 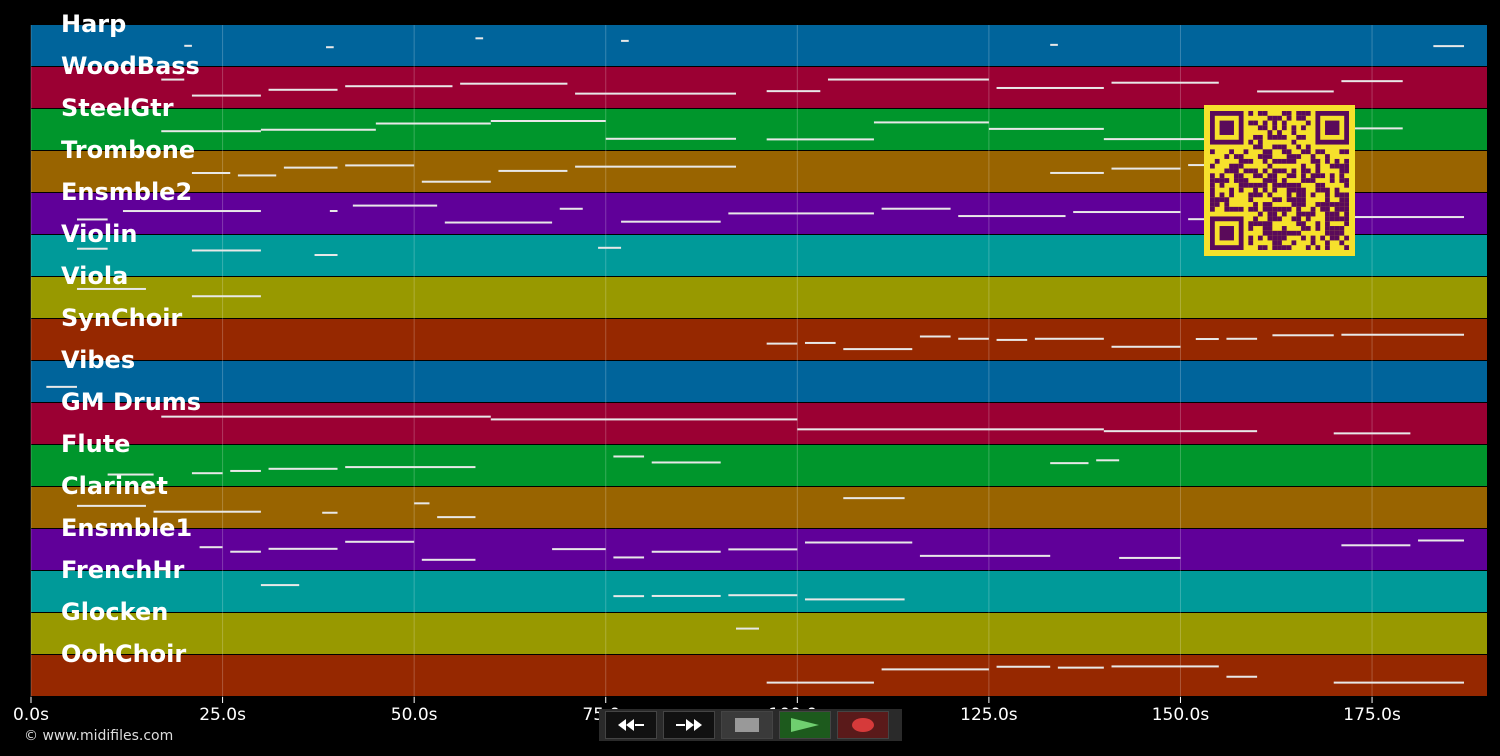 I want to click on fast-forward-button, so click(x=689, y=725).